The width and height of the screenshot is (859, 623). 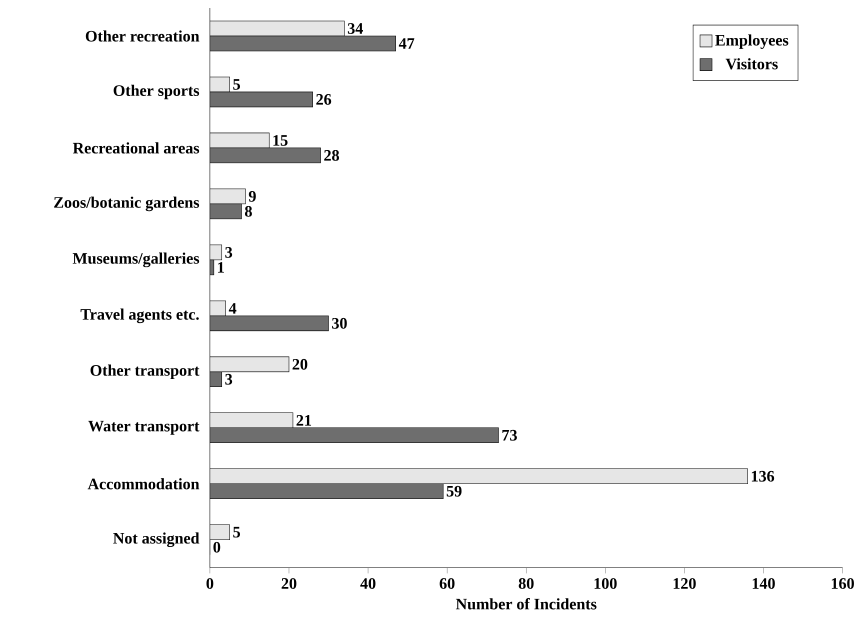 I want to click on legend-label: Visitors, so click(x=752, y=64).